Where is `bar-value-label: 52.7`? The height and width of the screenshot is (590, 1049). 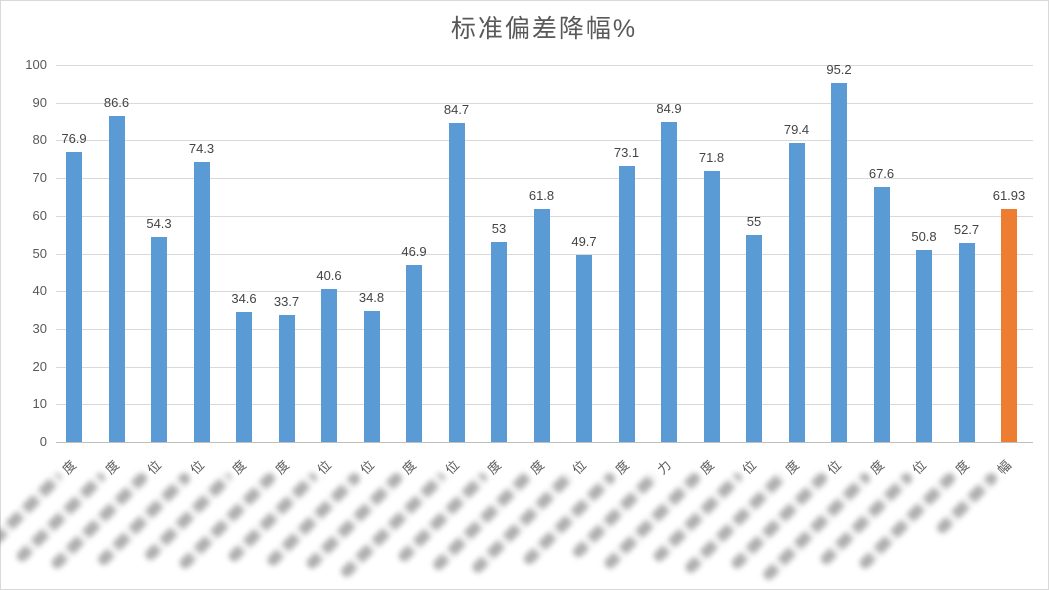 bar-value-label: 52.7 is located at coordinates (966, 230).